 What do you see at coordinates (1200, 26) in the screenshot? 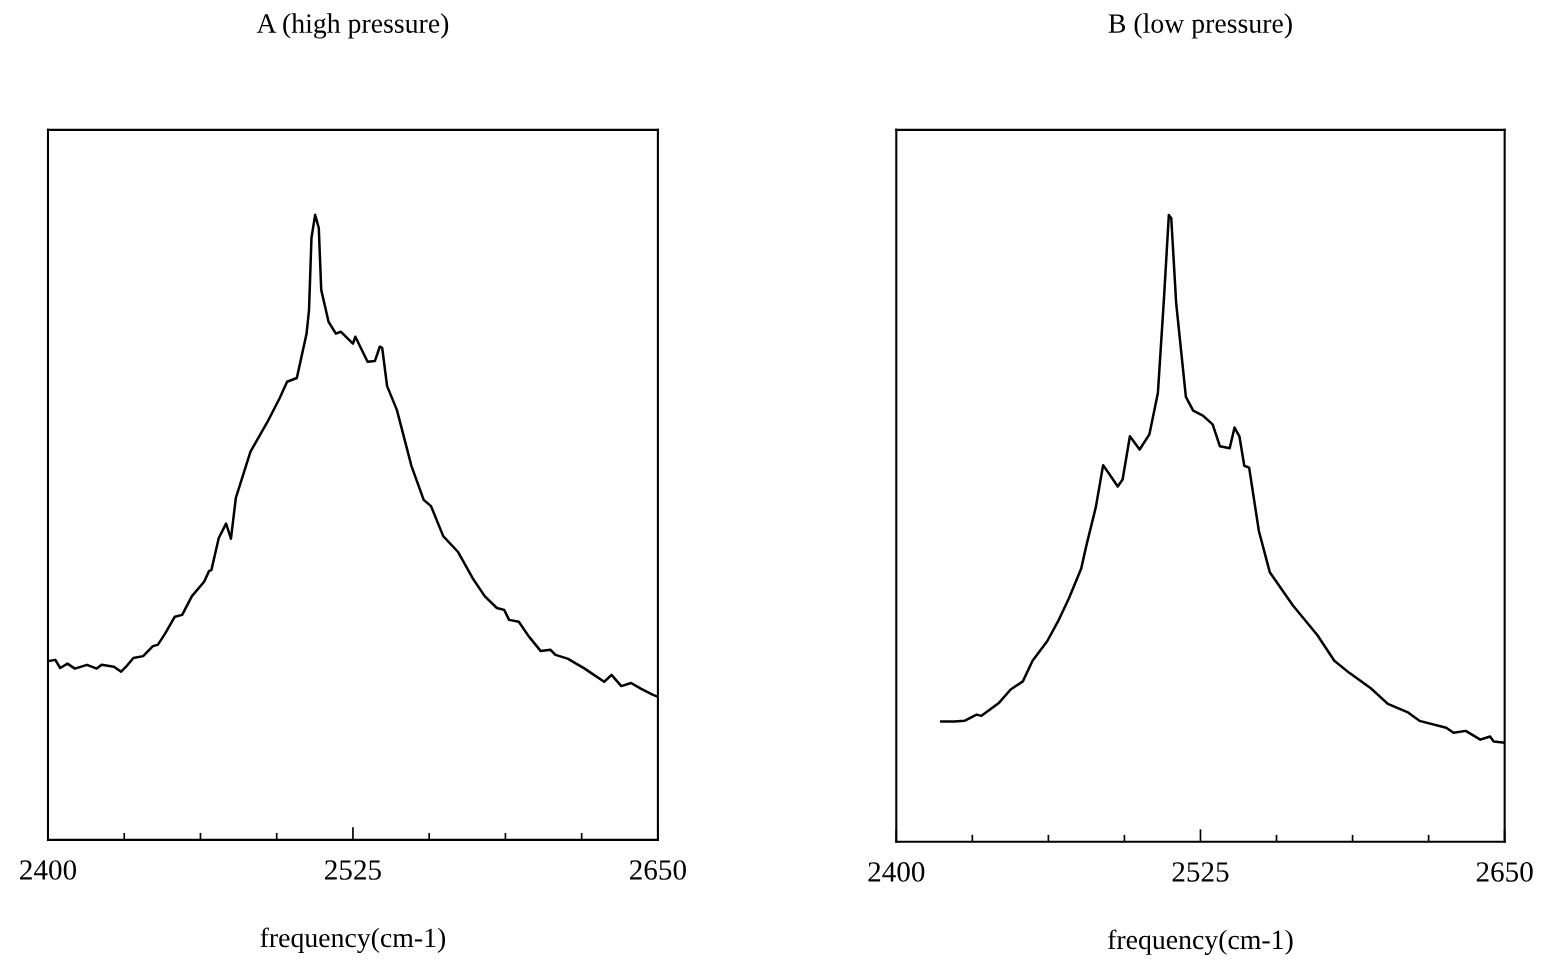
I see `chart-title: B (low pressure)` at bounding box center [1200, 26].